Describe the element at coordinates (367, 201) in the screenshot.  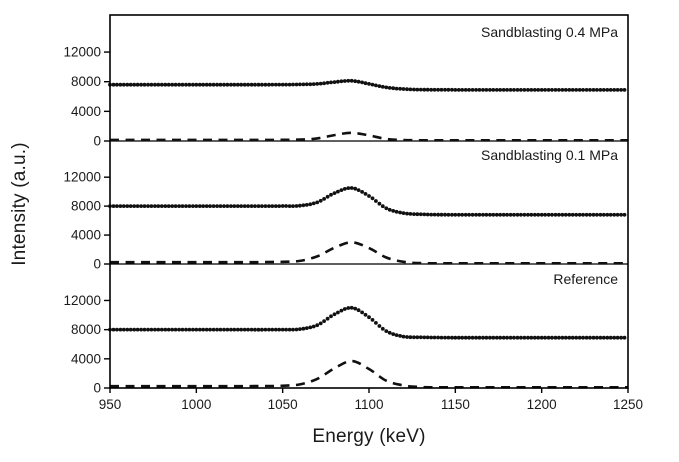
I see `dotted-marker-curve` at that location.